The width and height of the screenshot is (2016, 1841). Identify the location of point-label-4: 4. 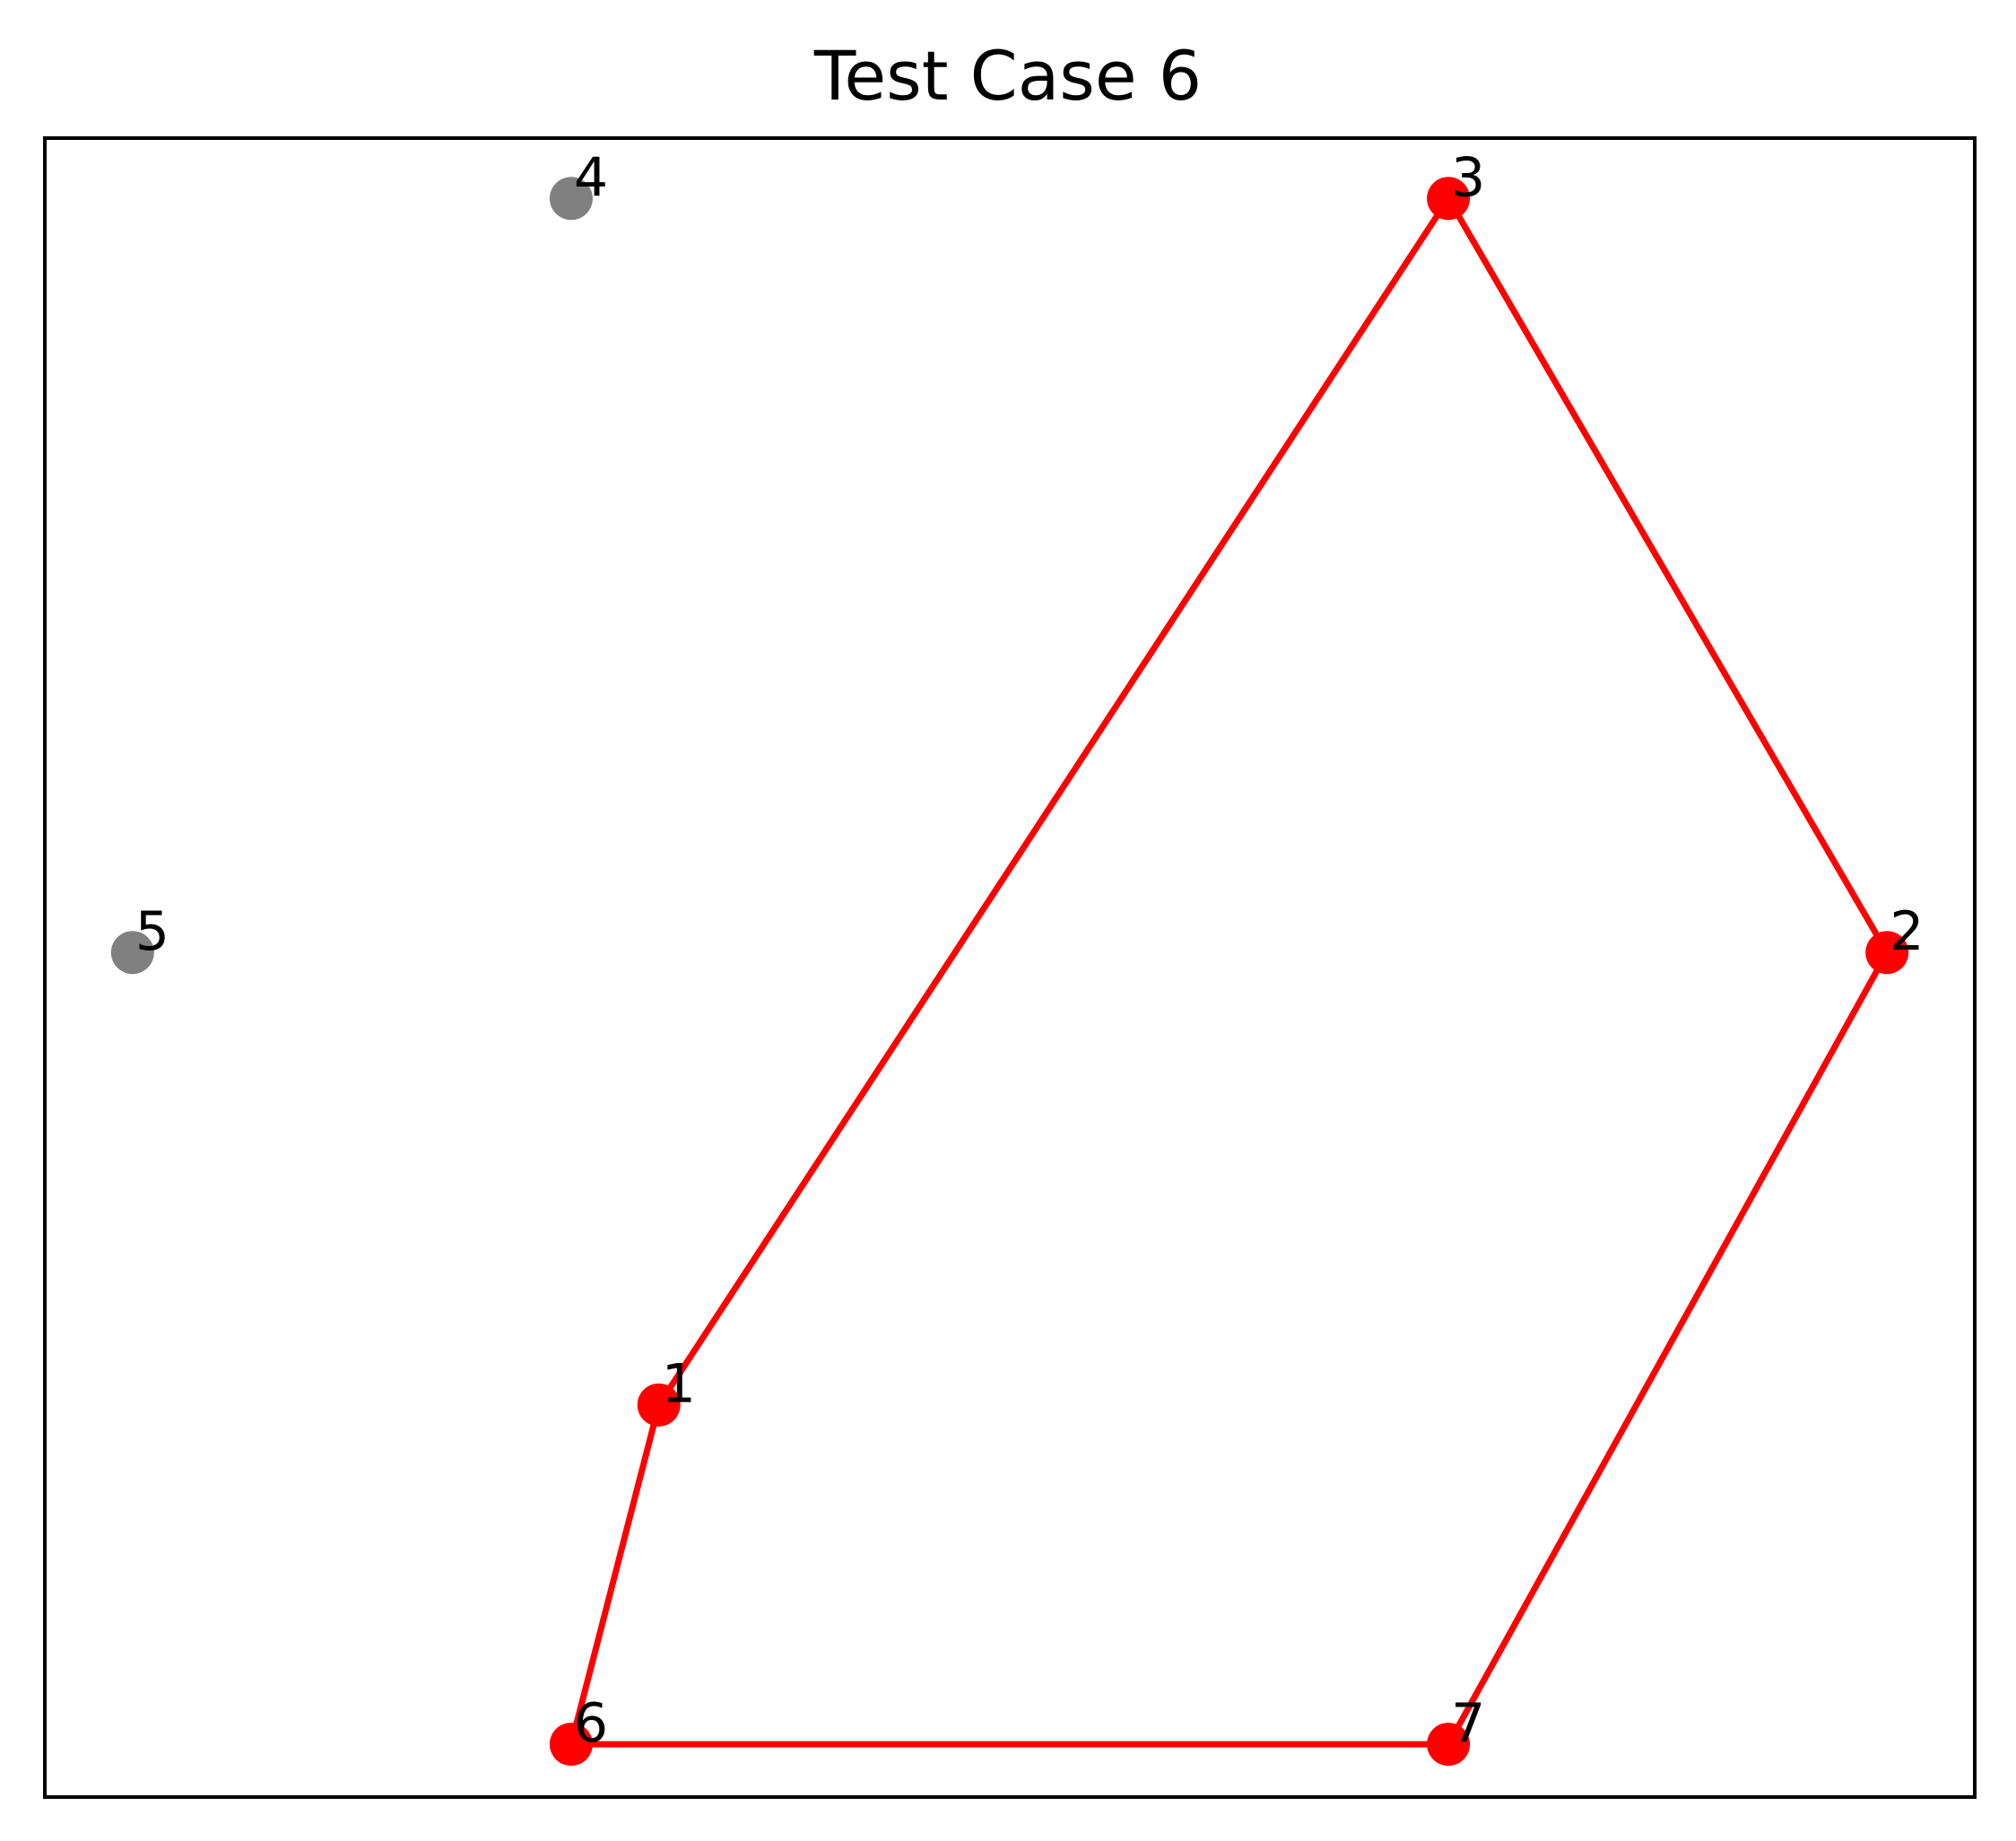
(591, 178).